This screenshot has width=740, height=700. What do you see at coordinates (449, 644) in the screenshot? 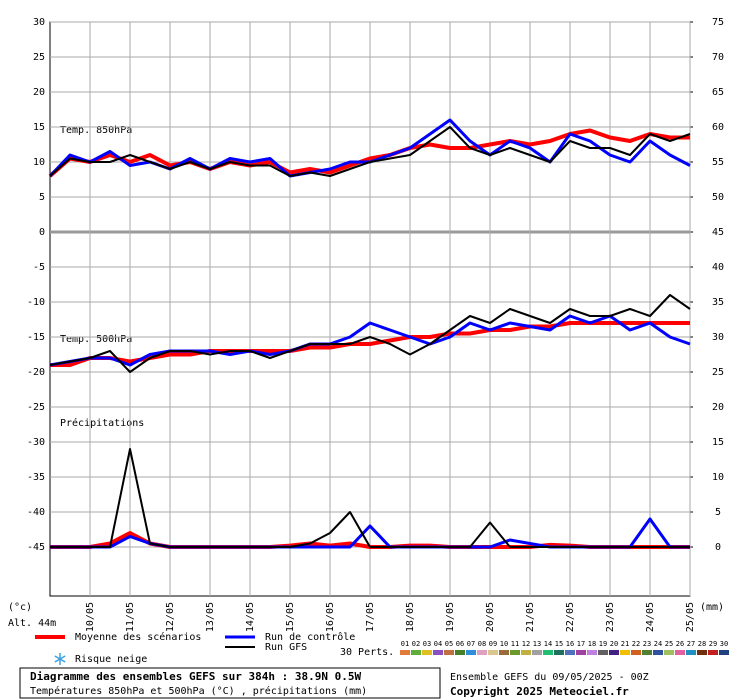
I see `pert-label: 05` at bounding box center [449, 644].